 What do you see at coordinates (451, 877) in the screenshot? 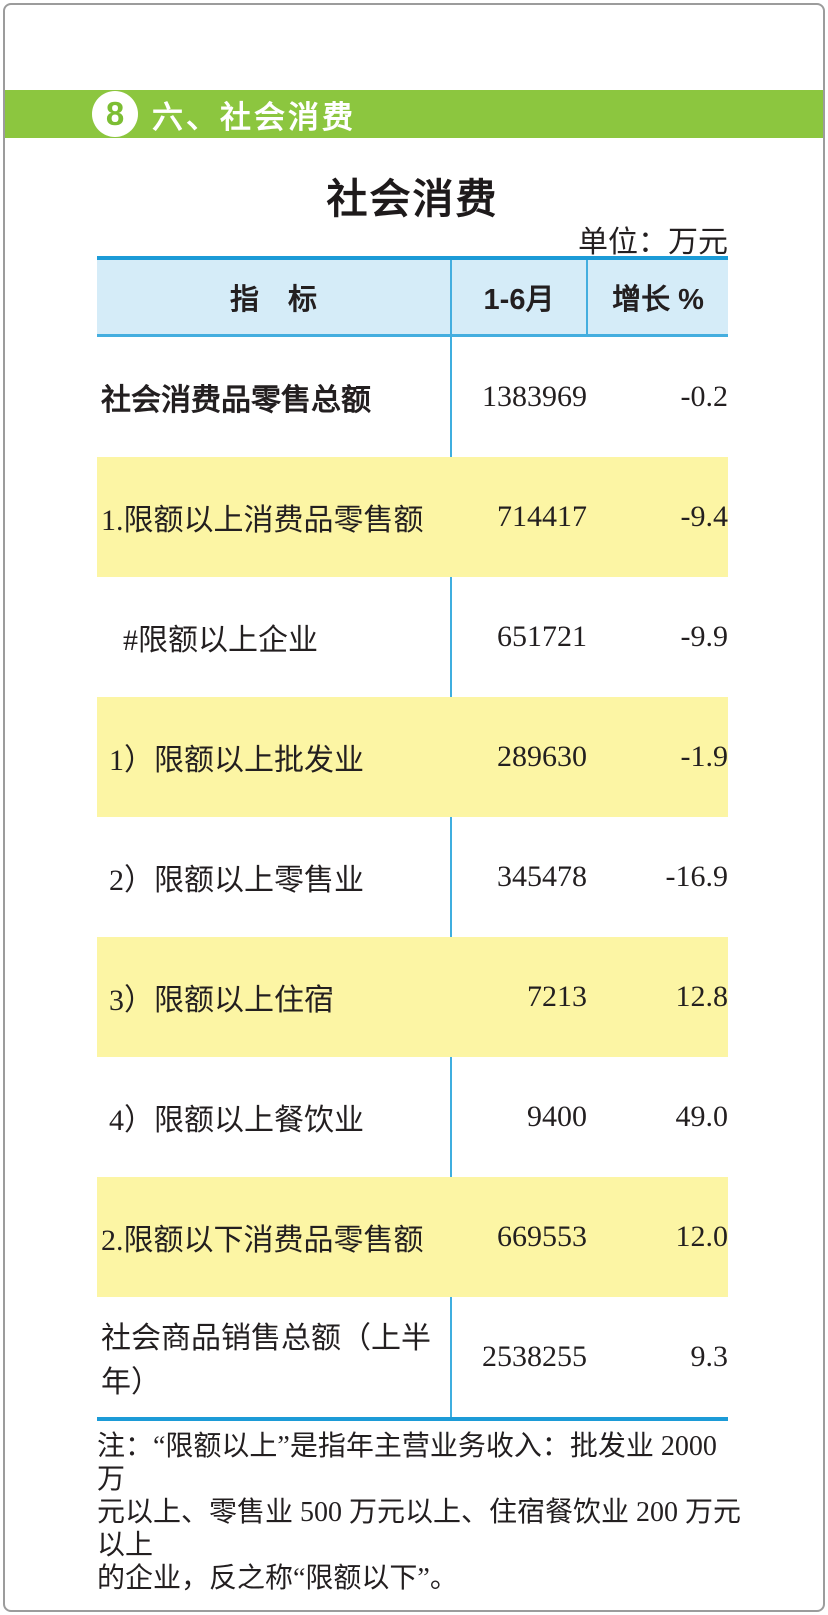
I see `column-divider-line` at bounding box center [451, 877].